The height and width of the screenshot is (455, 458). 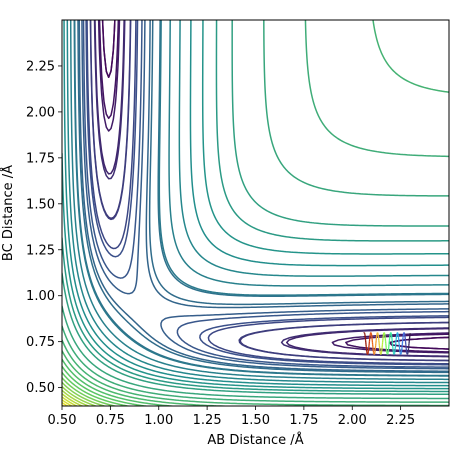 What do you see at coordinates (158, 420) in the screenshot?
I see `x-tick-label: 1.00` at bounding box center [158, 420].